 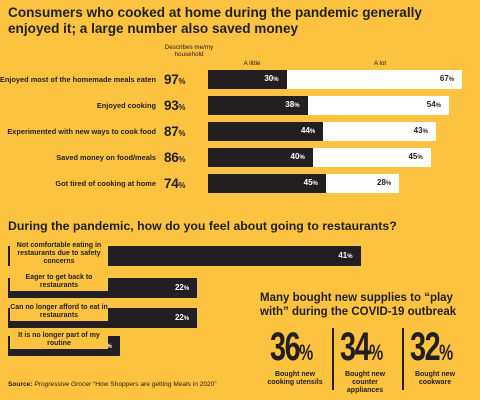 What do you see at coordinates (379, 131) in the screenshot?
I see `bar-a-lot: 43%` at bounding box center [379, 131].